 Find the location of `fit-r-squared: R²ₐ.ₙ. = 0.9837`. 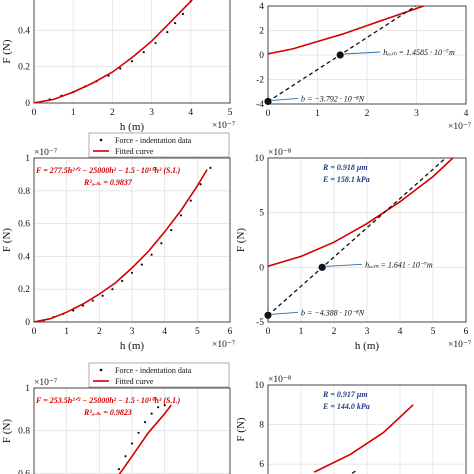

fit-r-squared: R²ₐ.ₙ. = 0.9837 is located at coordinates (108, 182).